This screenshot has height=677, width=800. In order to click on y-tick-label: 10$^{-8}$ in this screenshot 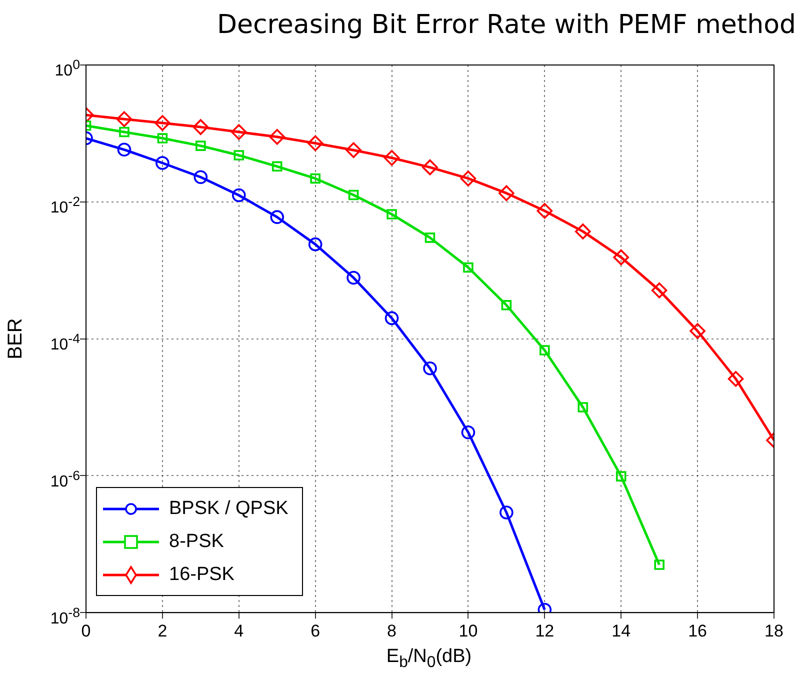, I will do `click(65, 616)`.